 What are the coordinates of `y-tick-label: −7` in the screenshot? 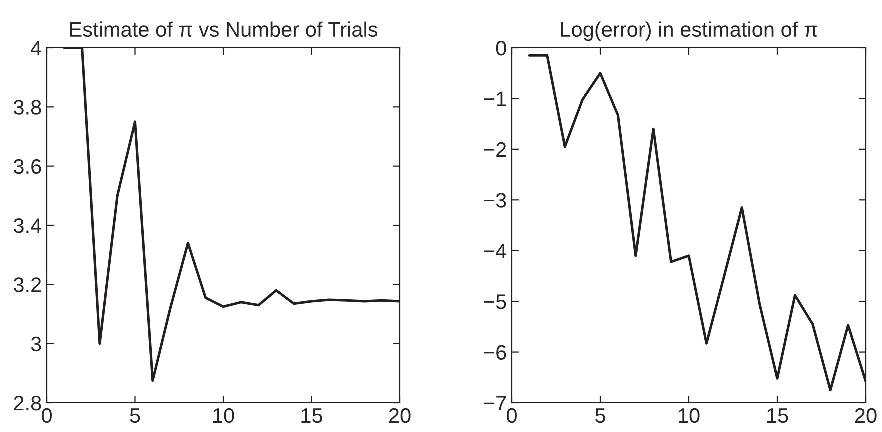 It's located at (495, 403).